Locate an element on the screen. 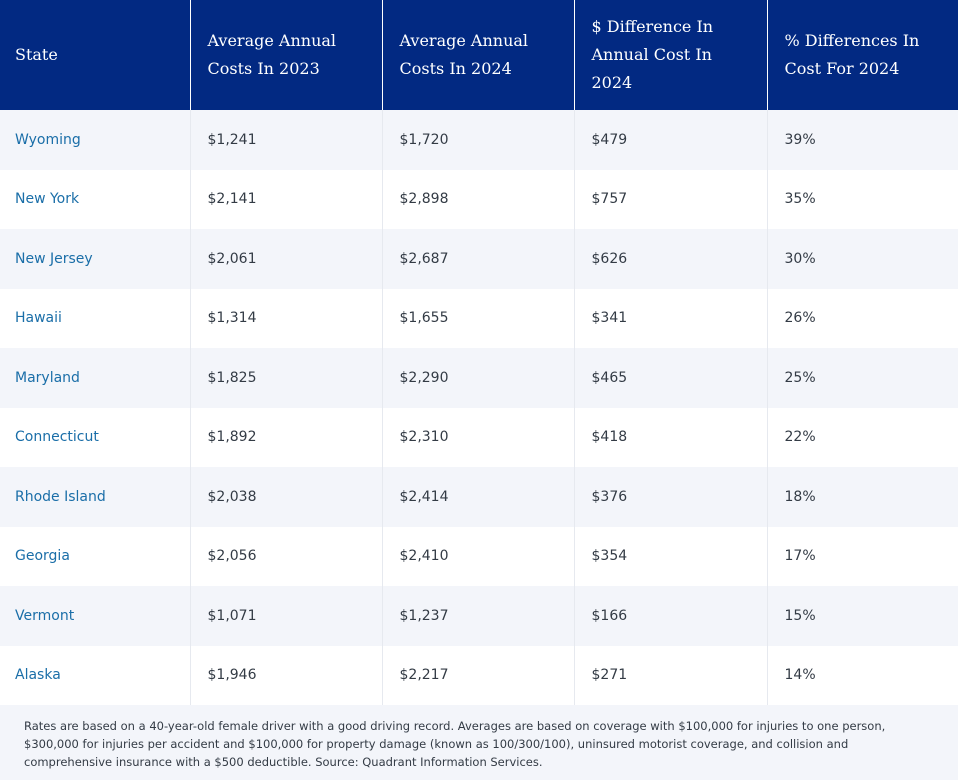 The image size is (958, 780). cost-2024-cell: $2,898 is located at coordinates (478, 199).